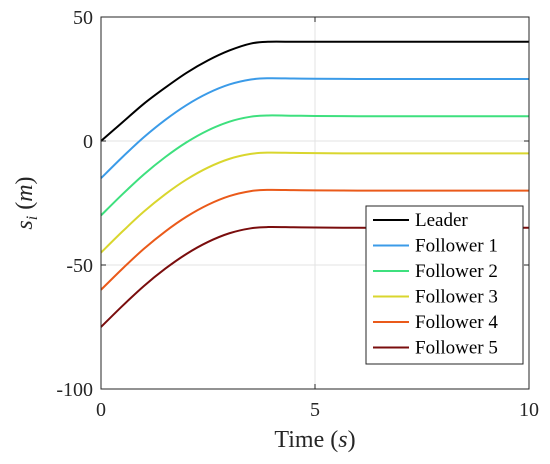 The height and width of the screenshot is (464, 550). What do you see at coordinates (456, 246) in the screenshot?
I see `legend-label: Follower 1` at bounding box center [456, 246].